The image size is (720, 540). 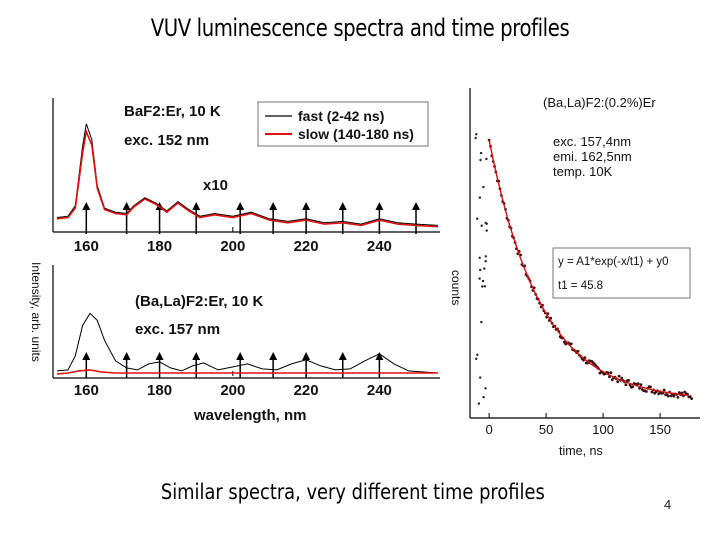 What do you see at coordinates (86, 390) in the screenshot?
I see `bottom-tick-label: 160` at bounding box center [86, 390].